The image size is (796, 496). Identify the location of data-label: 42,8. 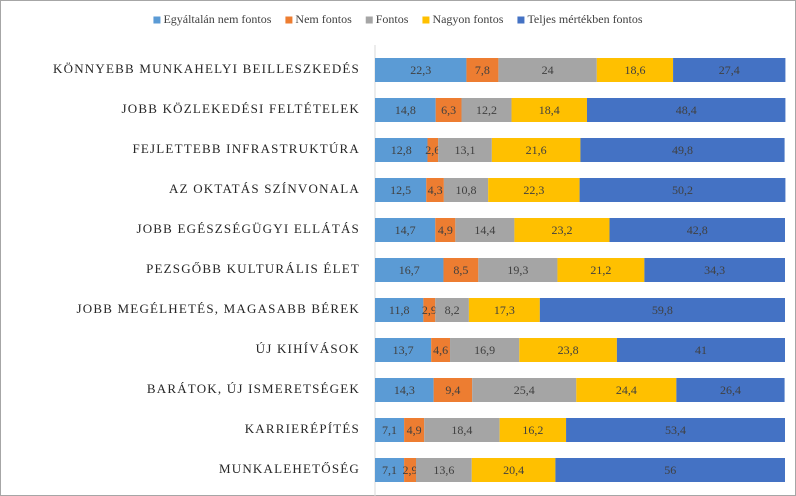
(697, 230).